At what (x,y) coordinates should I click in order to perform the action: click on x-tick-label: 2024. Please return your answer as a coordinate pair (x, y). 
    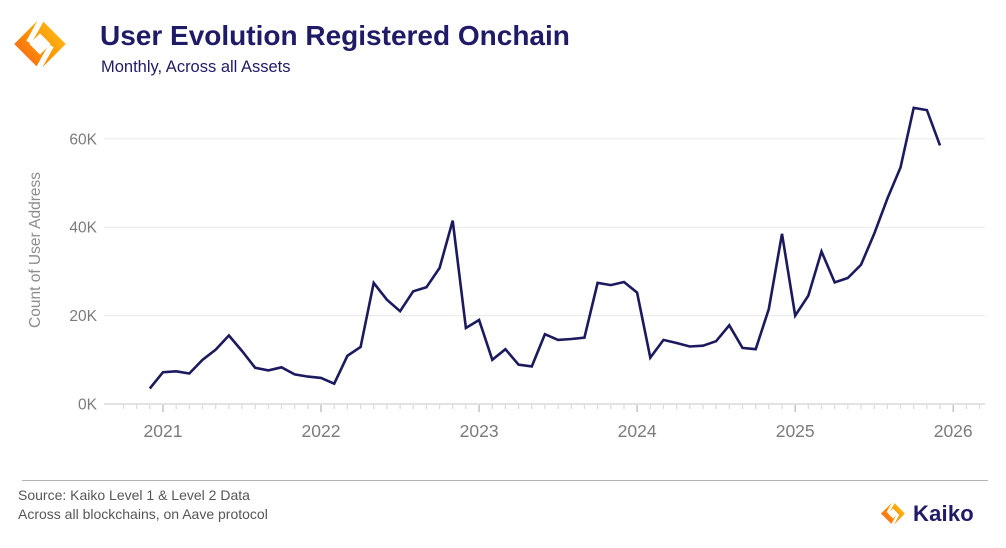
    Looking at the image, I should click on (637, 431).